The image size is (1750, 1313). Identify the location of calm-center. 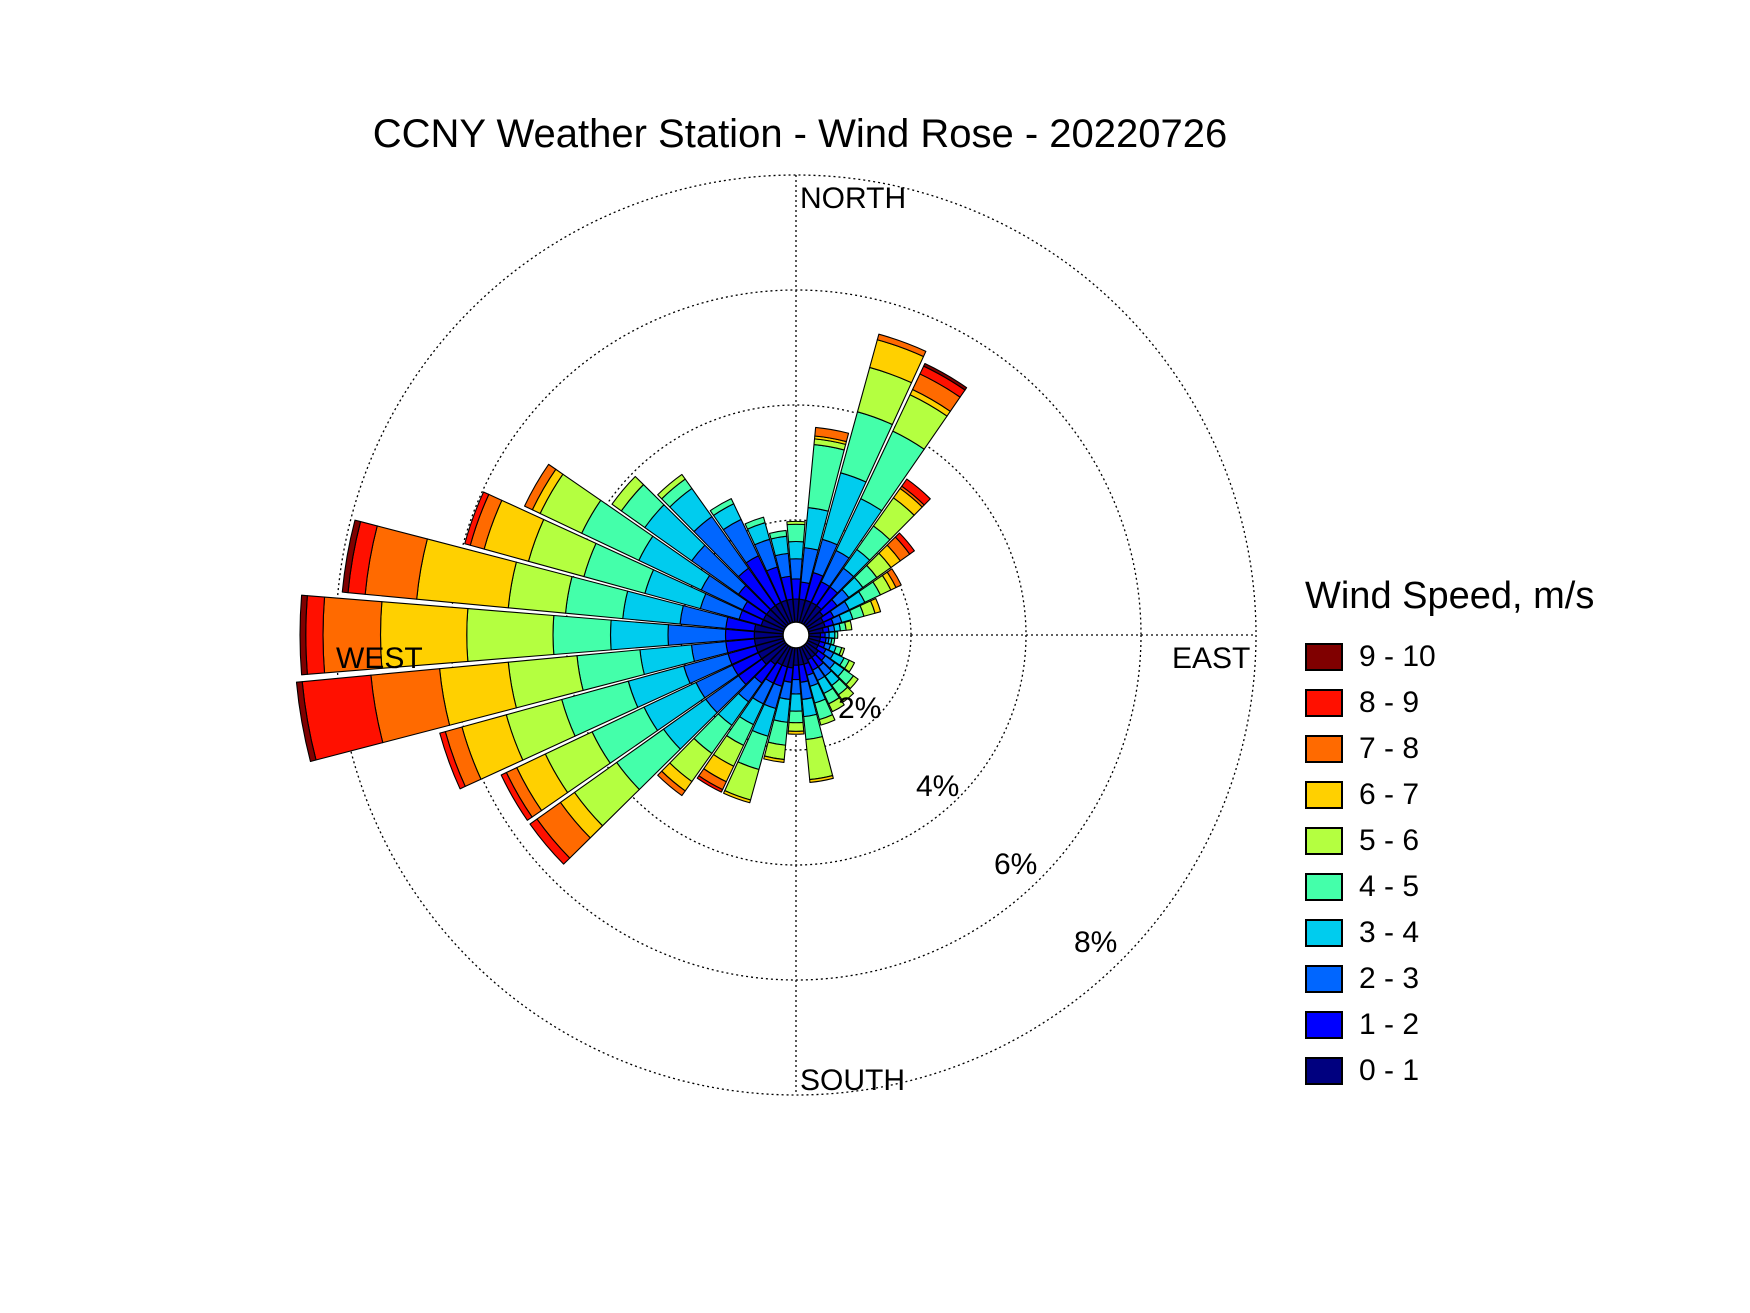
(796, 635).